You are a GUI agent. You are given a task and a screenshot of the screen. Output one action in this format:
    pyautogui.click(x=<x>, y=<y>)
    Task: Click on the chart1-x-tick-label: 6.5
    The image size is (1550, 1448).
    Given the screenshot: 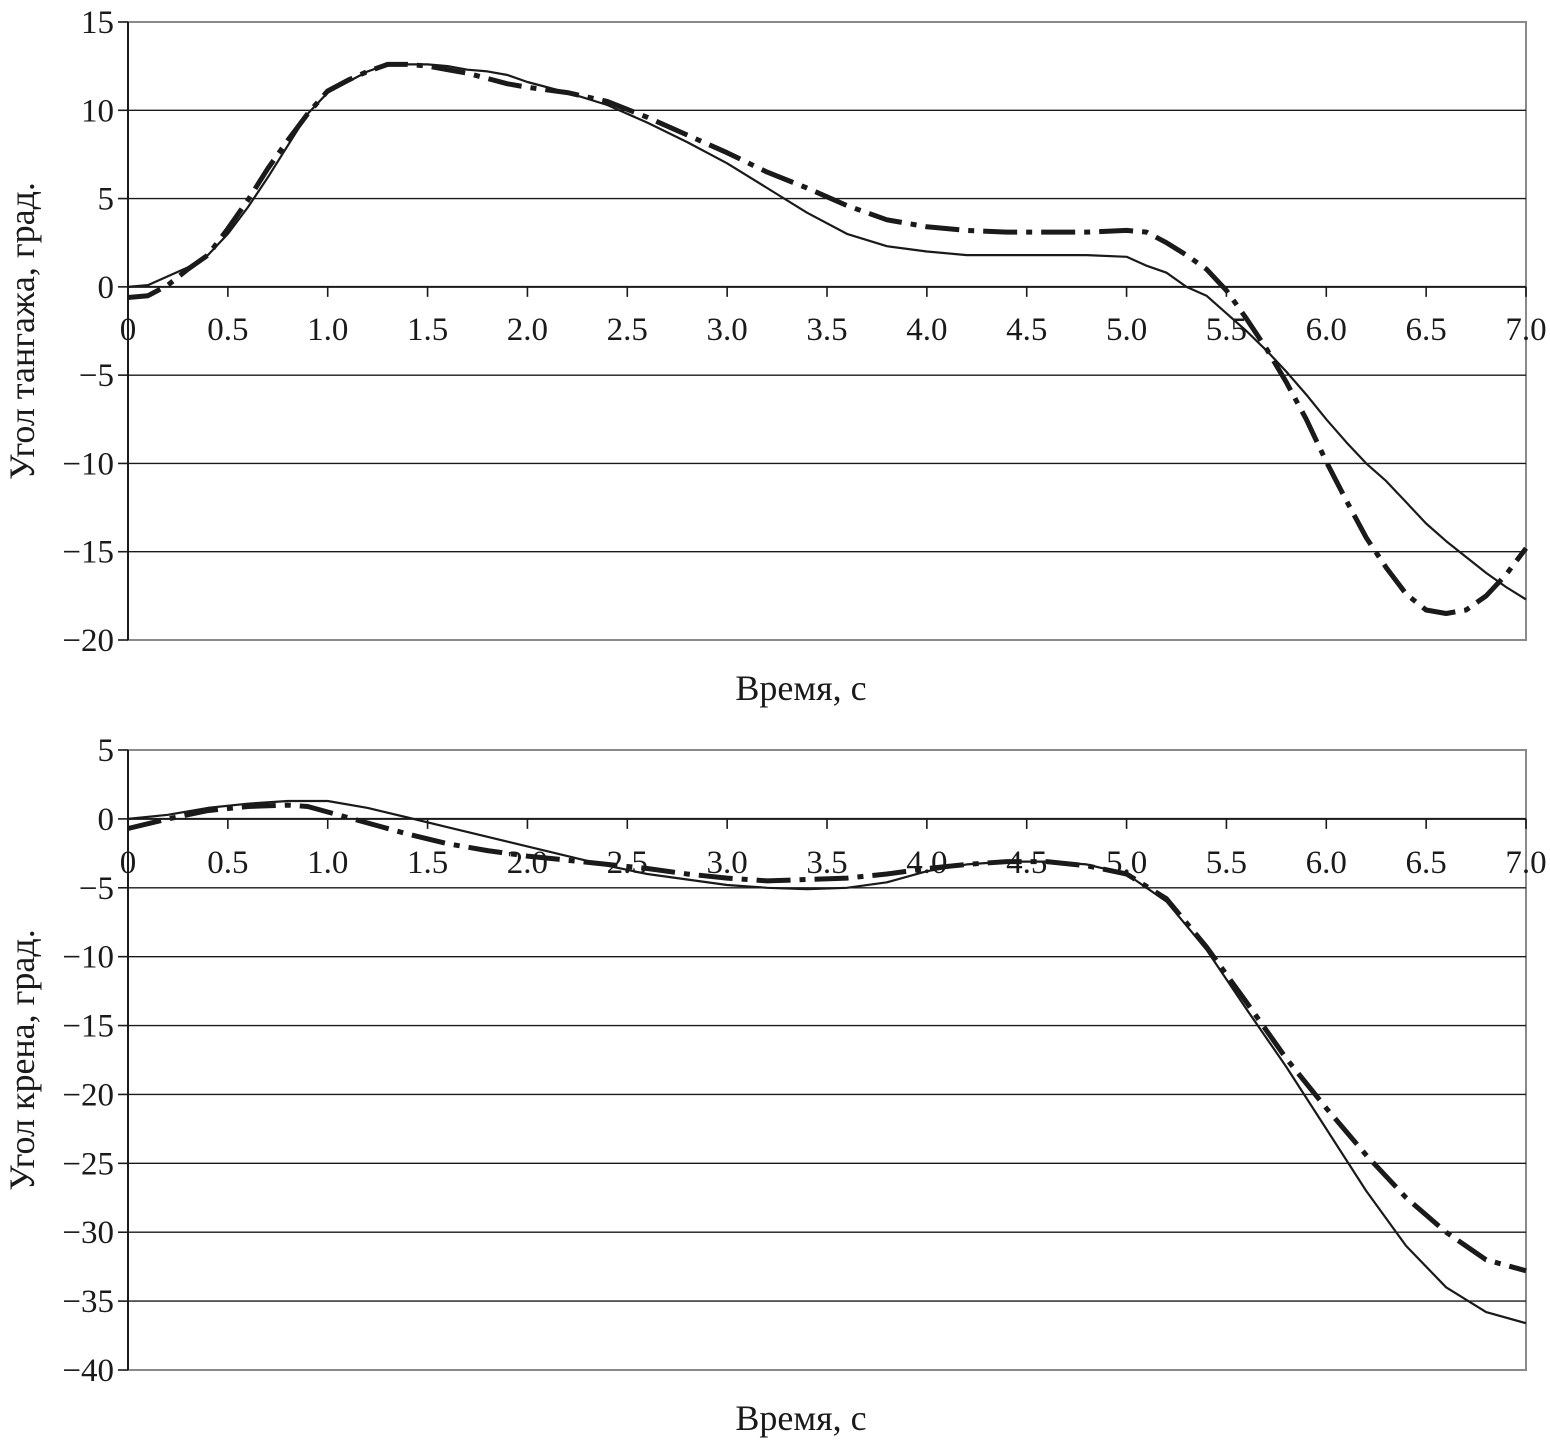 What is the action you would take?
    pyautogui.click(x=1426, y=330)
    